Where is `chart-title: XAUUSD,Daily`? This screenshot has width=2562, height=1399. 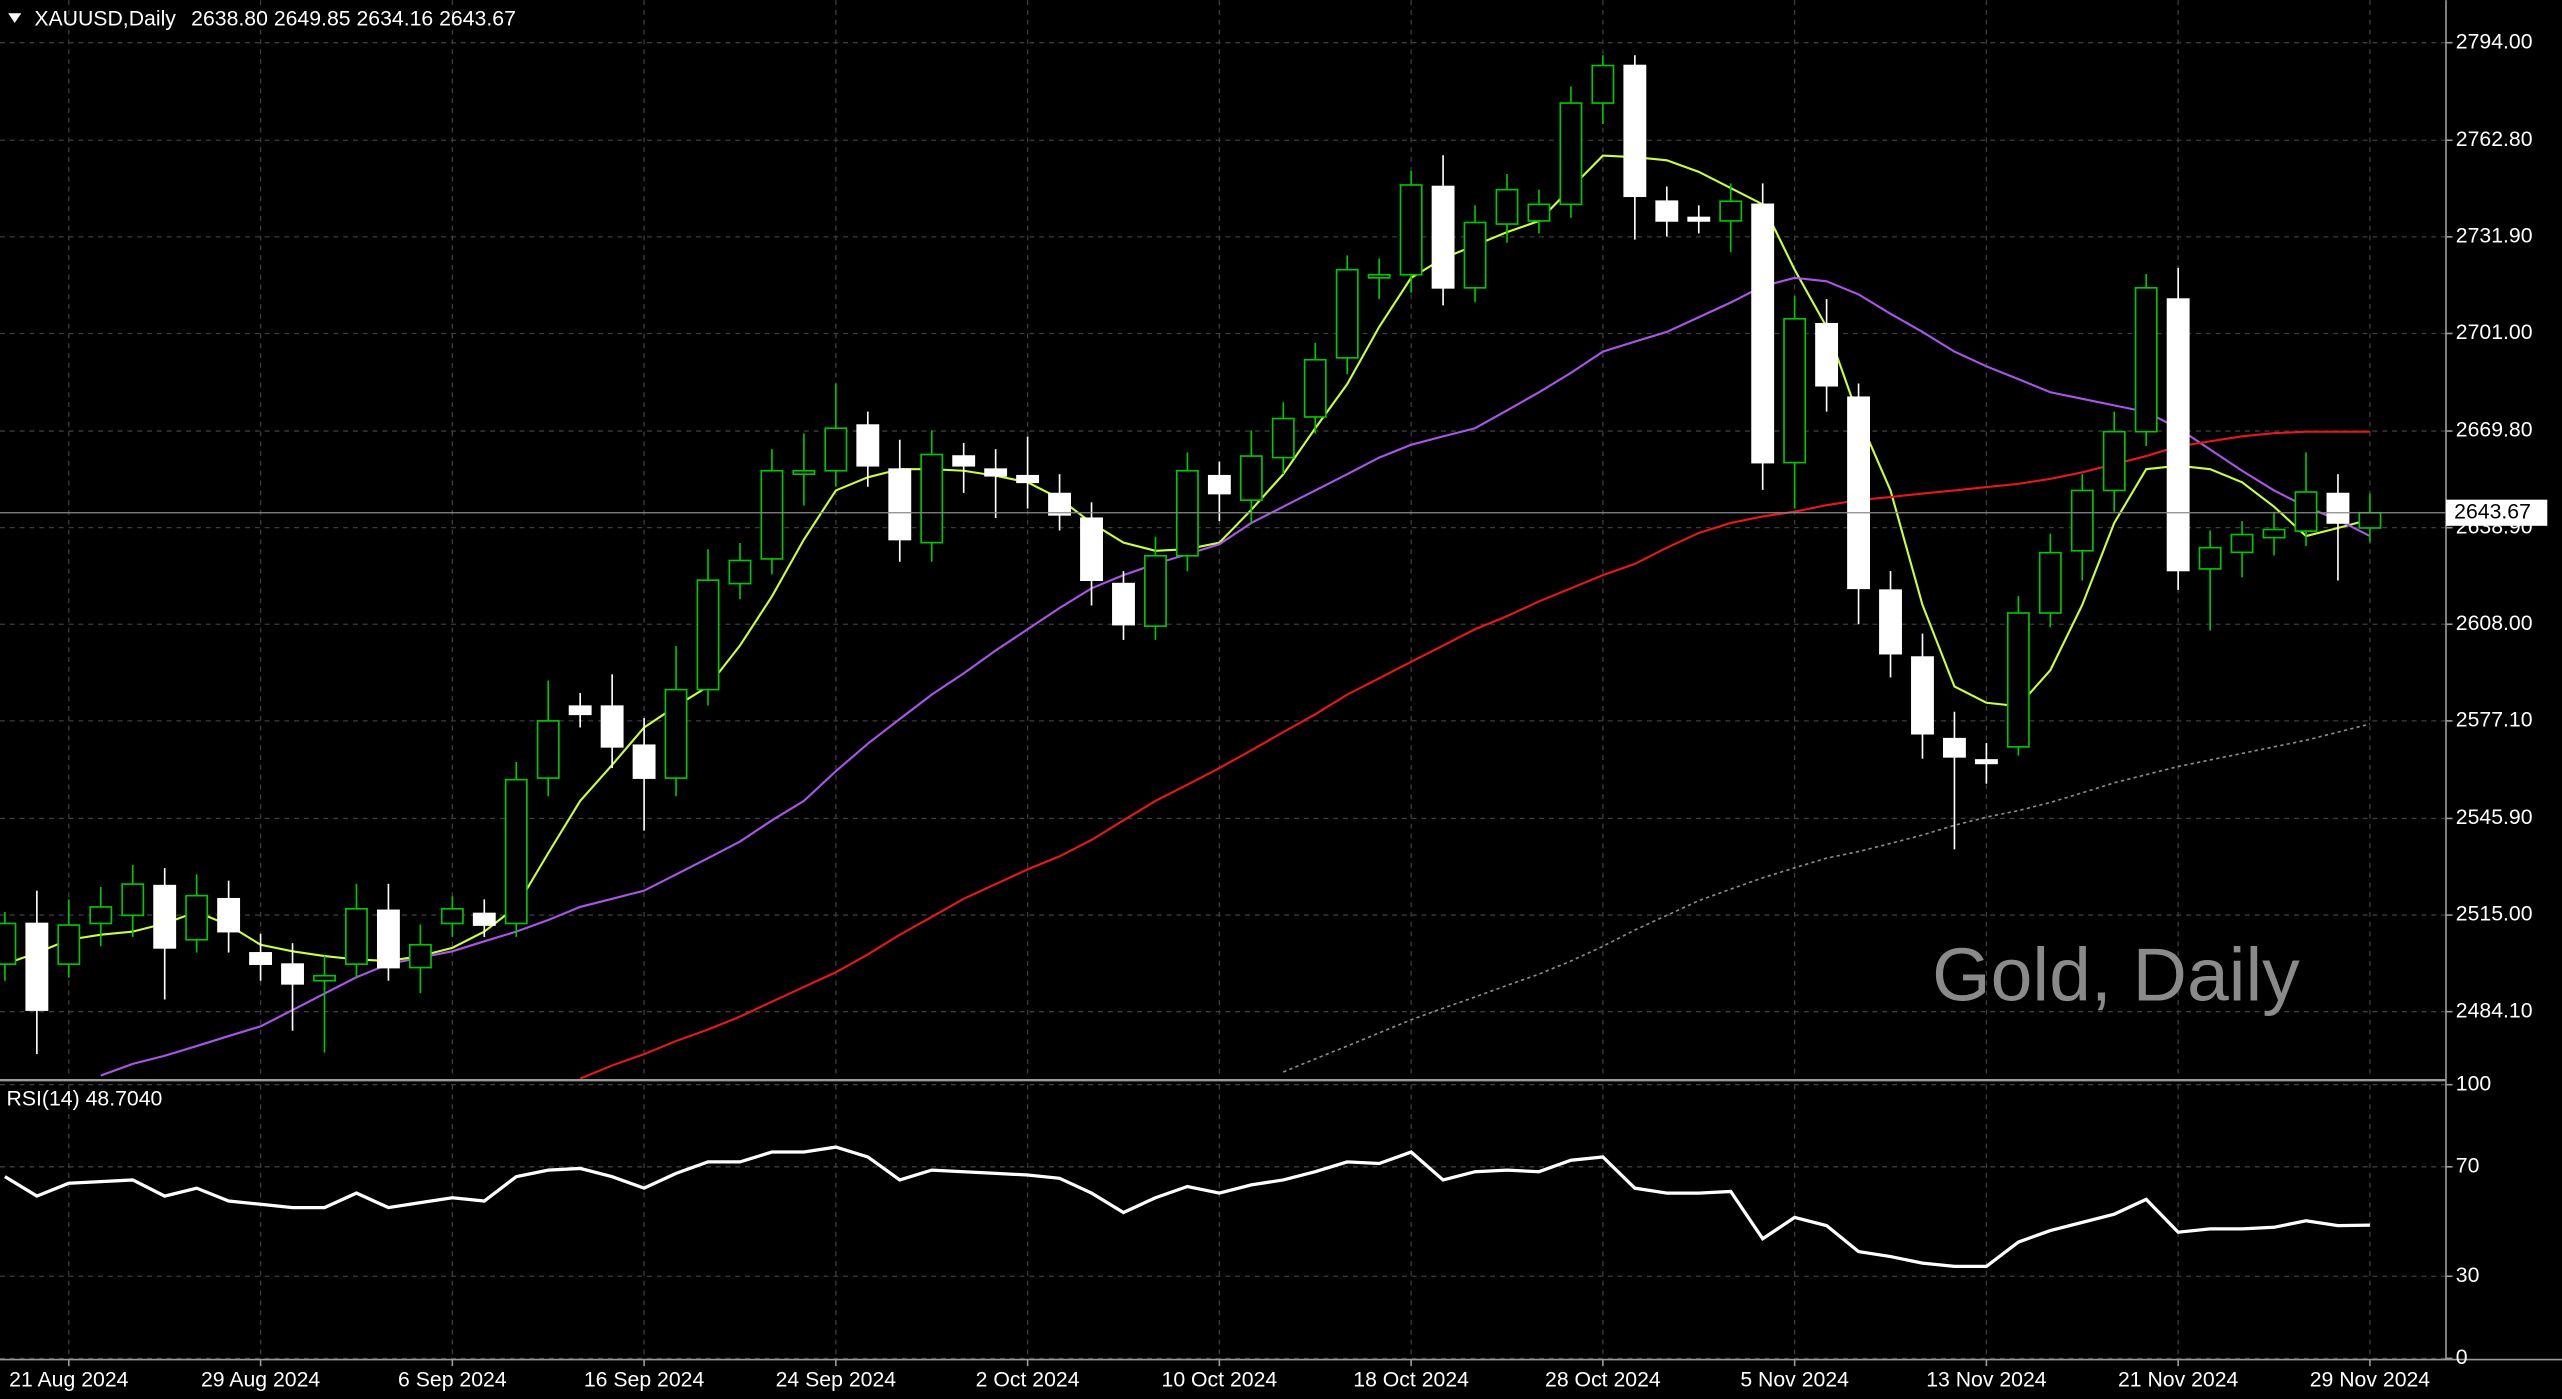 chart-title: XAUUSD,Daily is located at coordinates (105, 18).